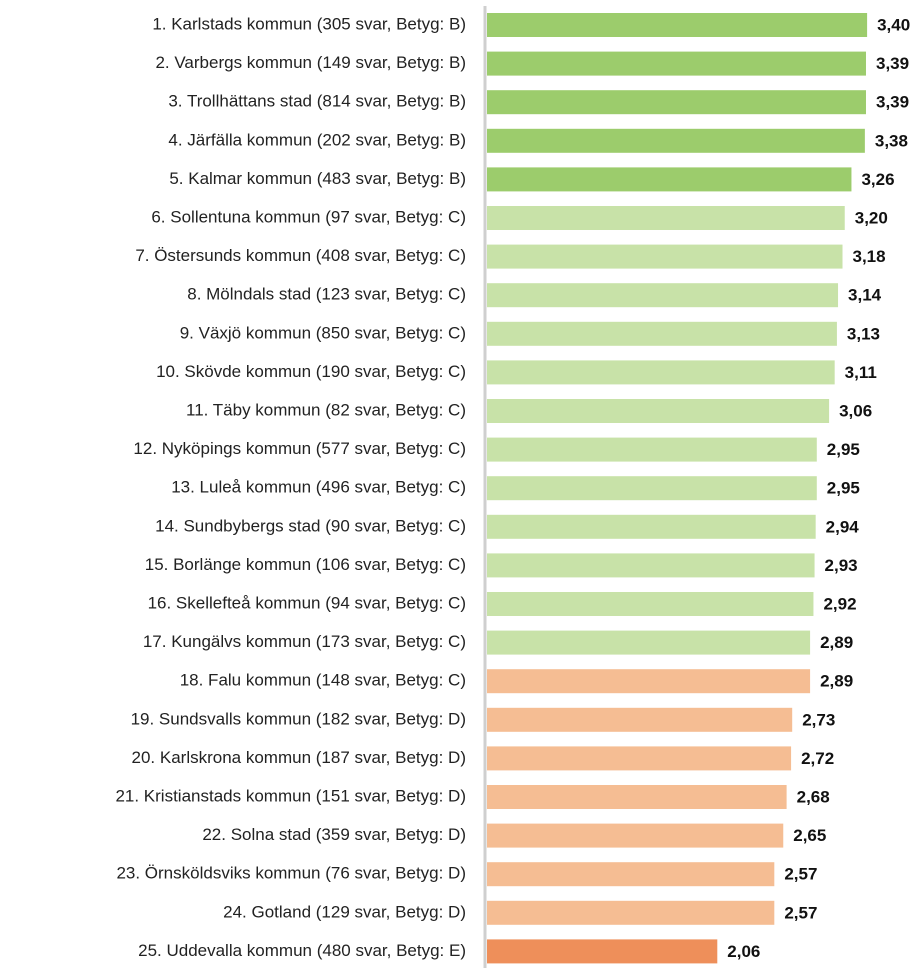  I want to click on category-label: 13. Luleå kommun (496 svar, Betyg: C), so click(318, 487).